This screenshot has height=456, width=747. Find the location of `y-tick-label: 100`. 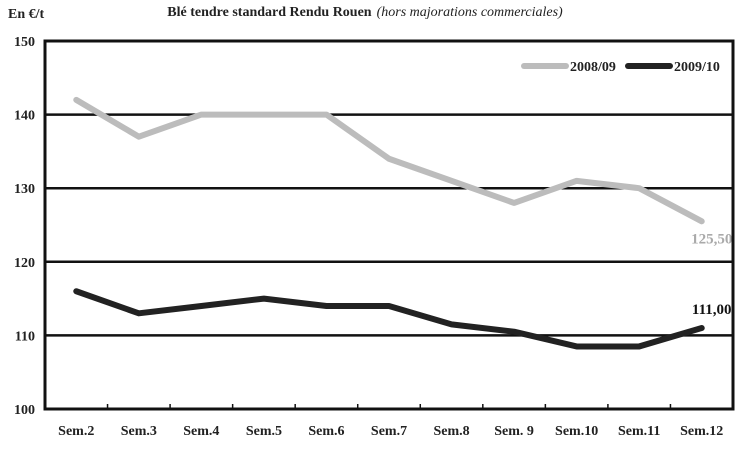

y-tick-label: 100 is located at coordinates (24, 410).